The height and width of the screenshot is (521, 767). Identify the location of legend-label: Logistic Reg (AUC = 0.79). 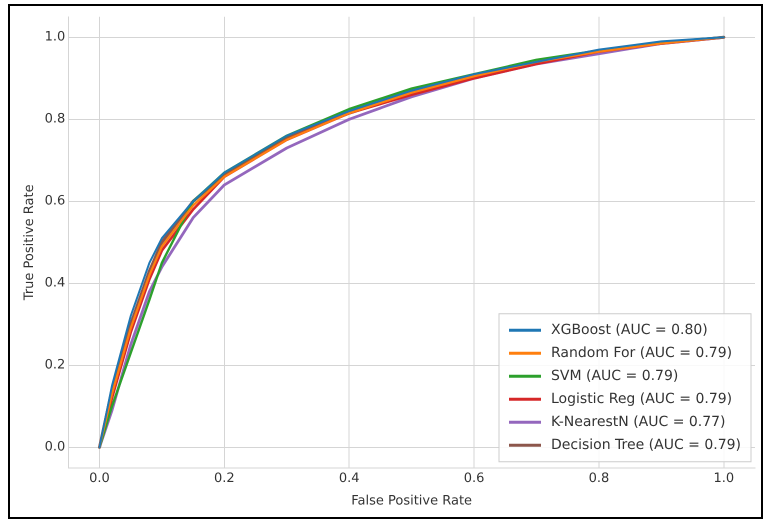
(641, 398).